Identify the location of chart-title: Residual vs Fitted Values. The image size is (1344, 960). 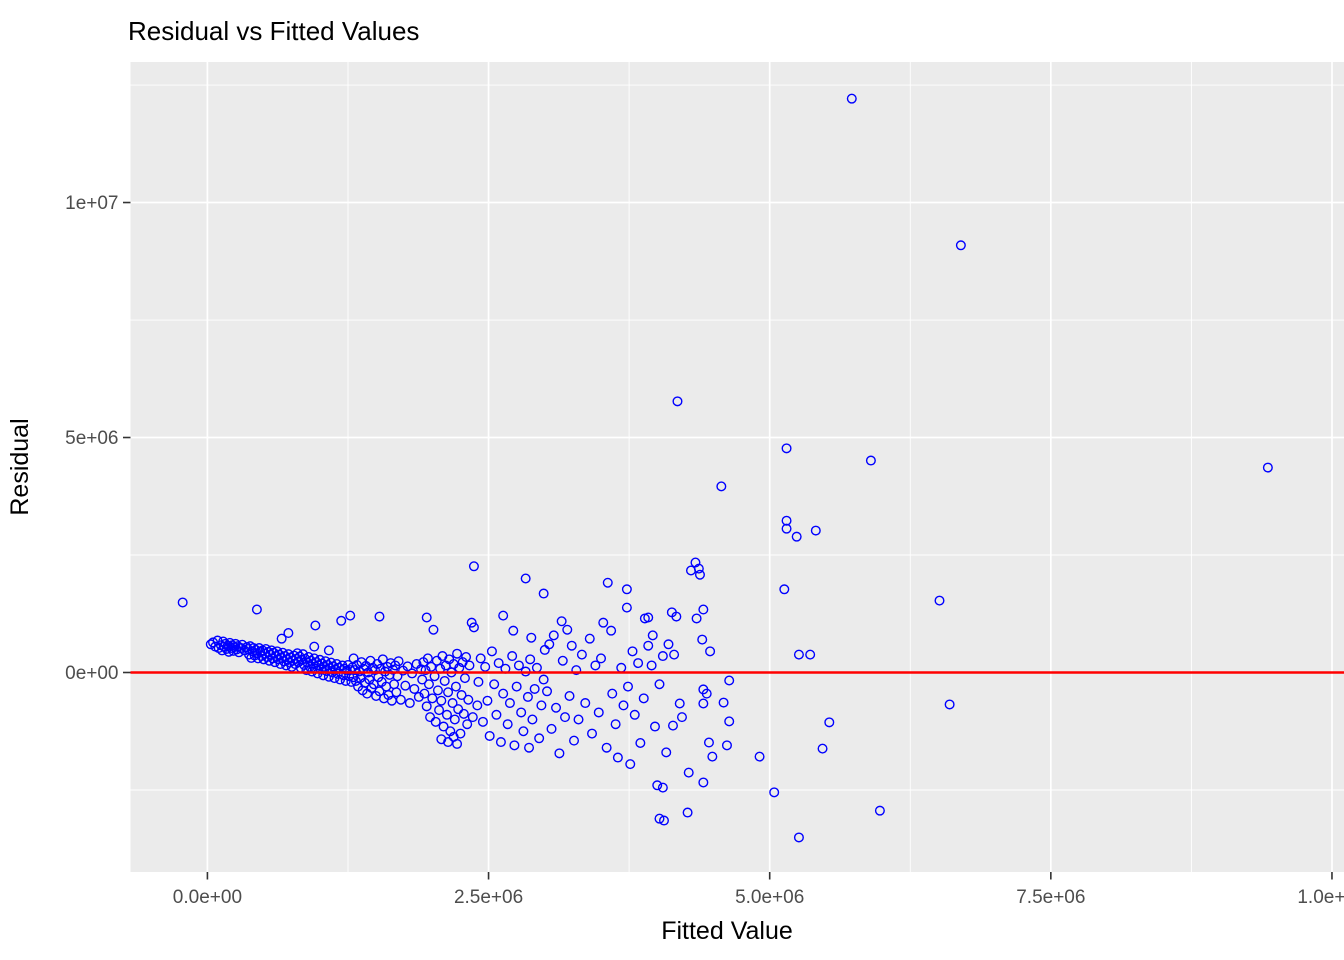
(273, 31).